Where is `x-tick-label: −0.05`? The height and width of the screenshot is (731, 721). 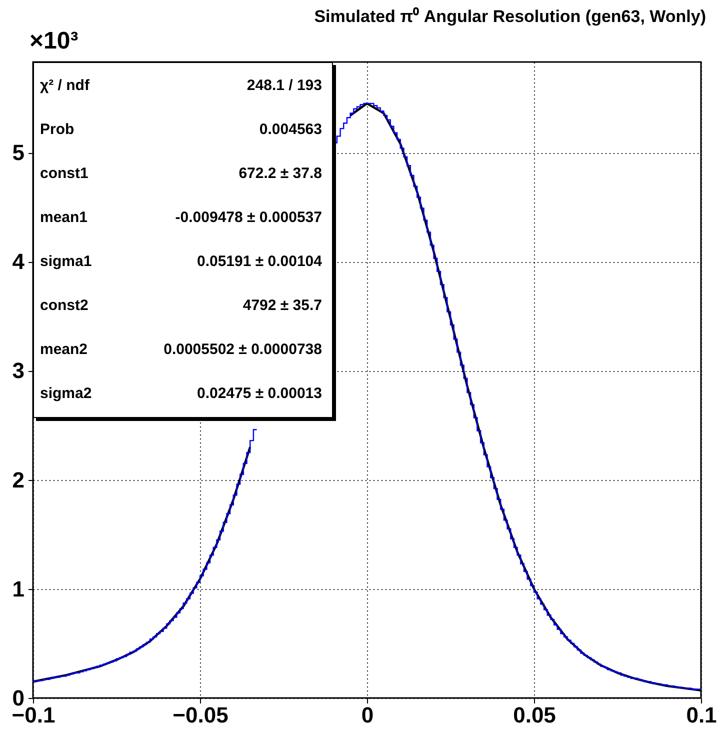 x-tick-label: −0.05 is located at coordinates (200, 715).